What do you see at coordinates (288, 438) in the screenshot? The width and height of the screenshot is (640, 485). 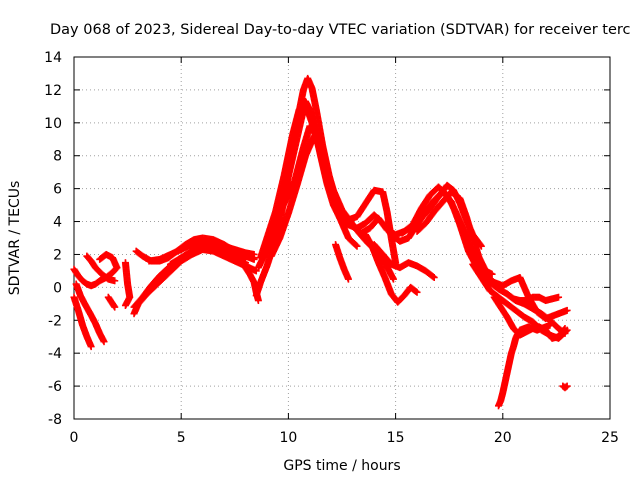 I see `x-tick-label: 10` at bounding box center [288, 438].